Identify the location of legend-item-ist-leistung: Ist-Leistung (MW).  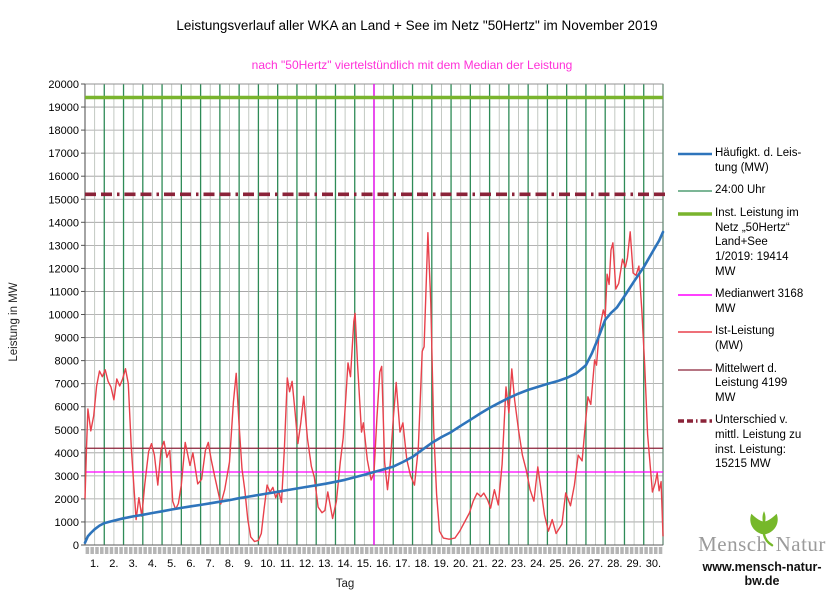
(754, 338).